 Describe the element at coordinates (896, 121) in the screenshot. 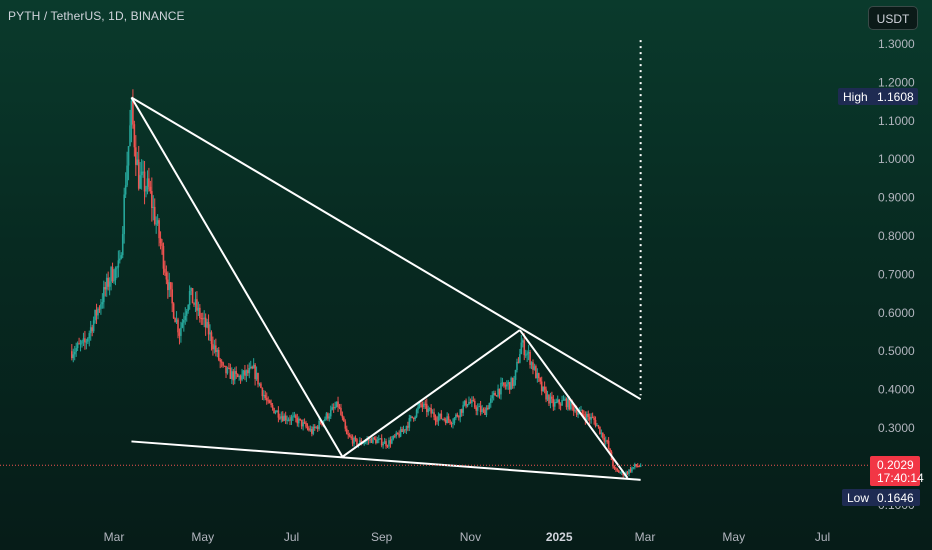

I see `y-tick-label: 1.1000` at that location.